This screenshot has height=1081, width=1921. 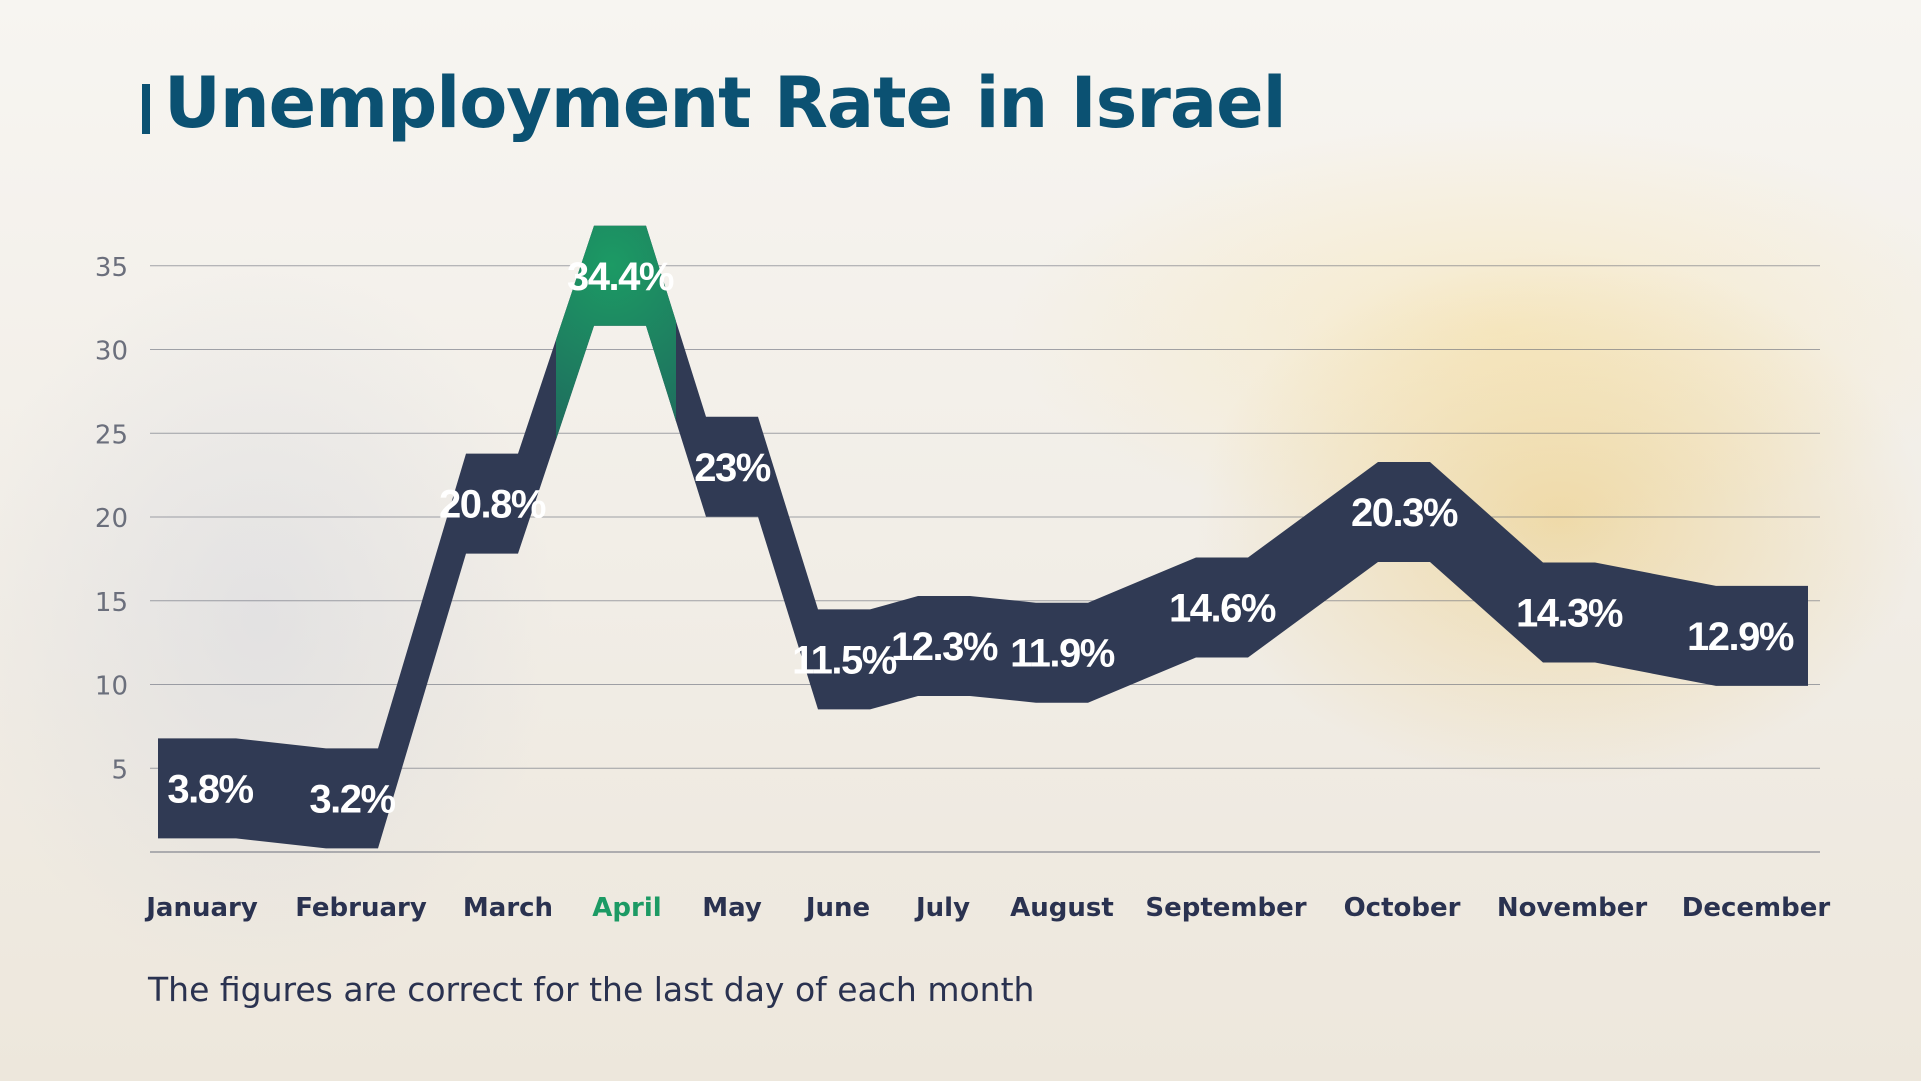 What do you see at coordinates (1402, 908) in the screenshot?
I see `x-tick-label: October` at bounding box center [1402, 908].